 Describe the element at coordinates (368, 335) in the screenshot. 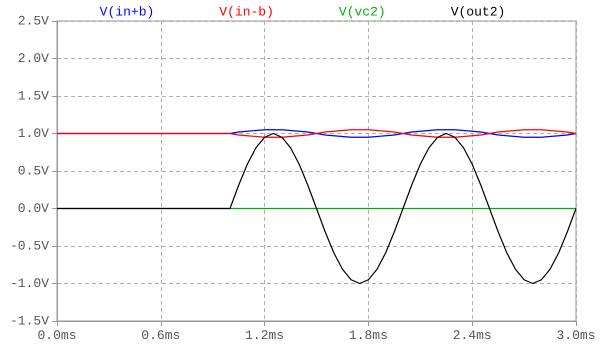

I see `x-tick-label: 1.8ms` at that location.